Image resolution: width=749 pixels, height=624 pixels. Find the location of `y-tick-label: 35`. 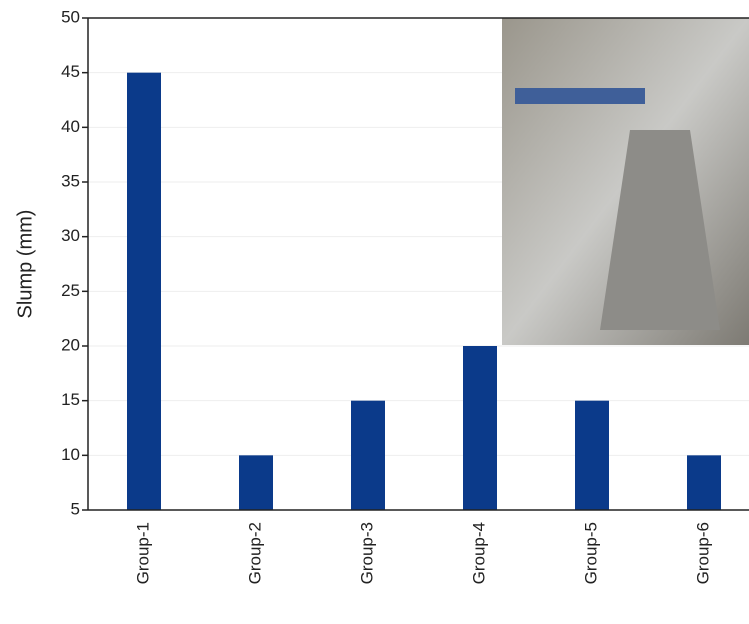

y-tick-label: 35 is located at coordinates (70, 180).